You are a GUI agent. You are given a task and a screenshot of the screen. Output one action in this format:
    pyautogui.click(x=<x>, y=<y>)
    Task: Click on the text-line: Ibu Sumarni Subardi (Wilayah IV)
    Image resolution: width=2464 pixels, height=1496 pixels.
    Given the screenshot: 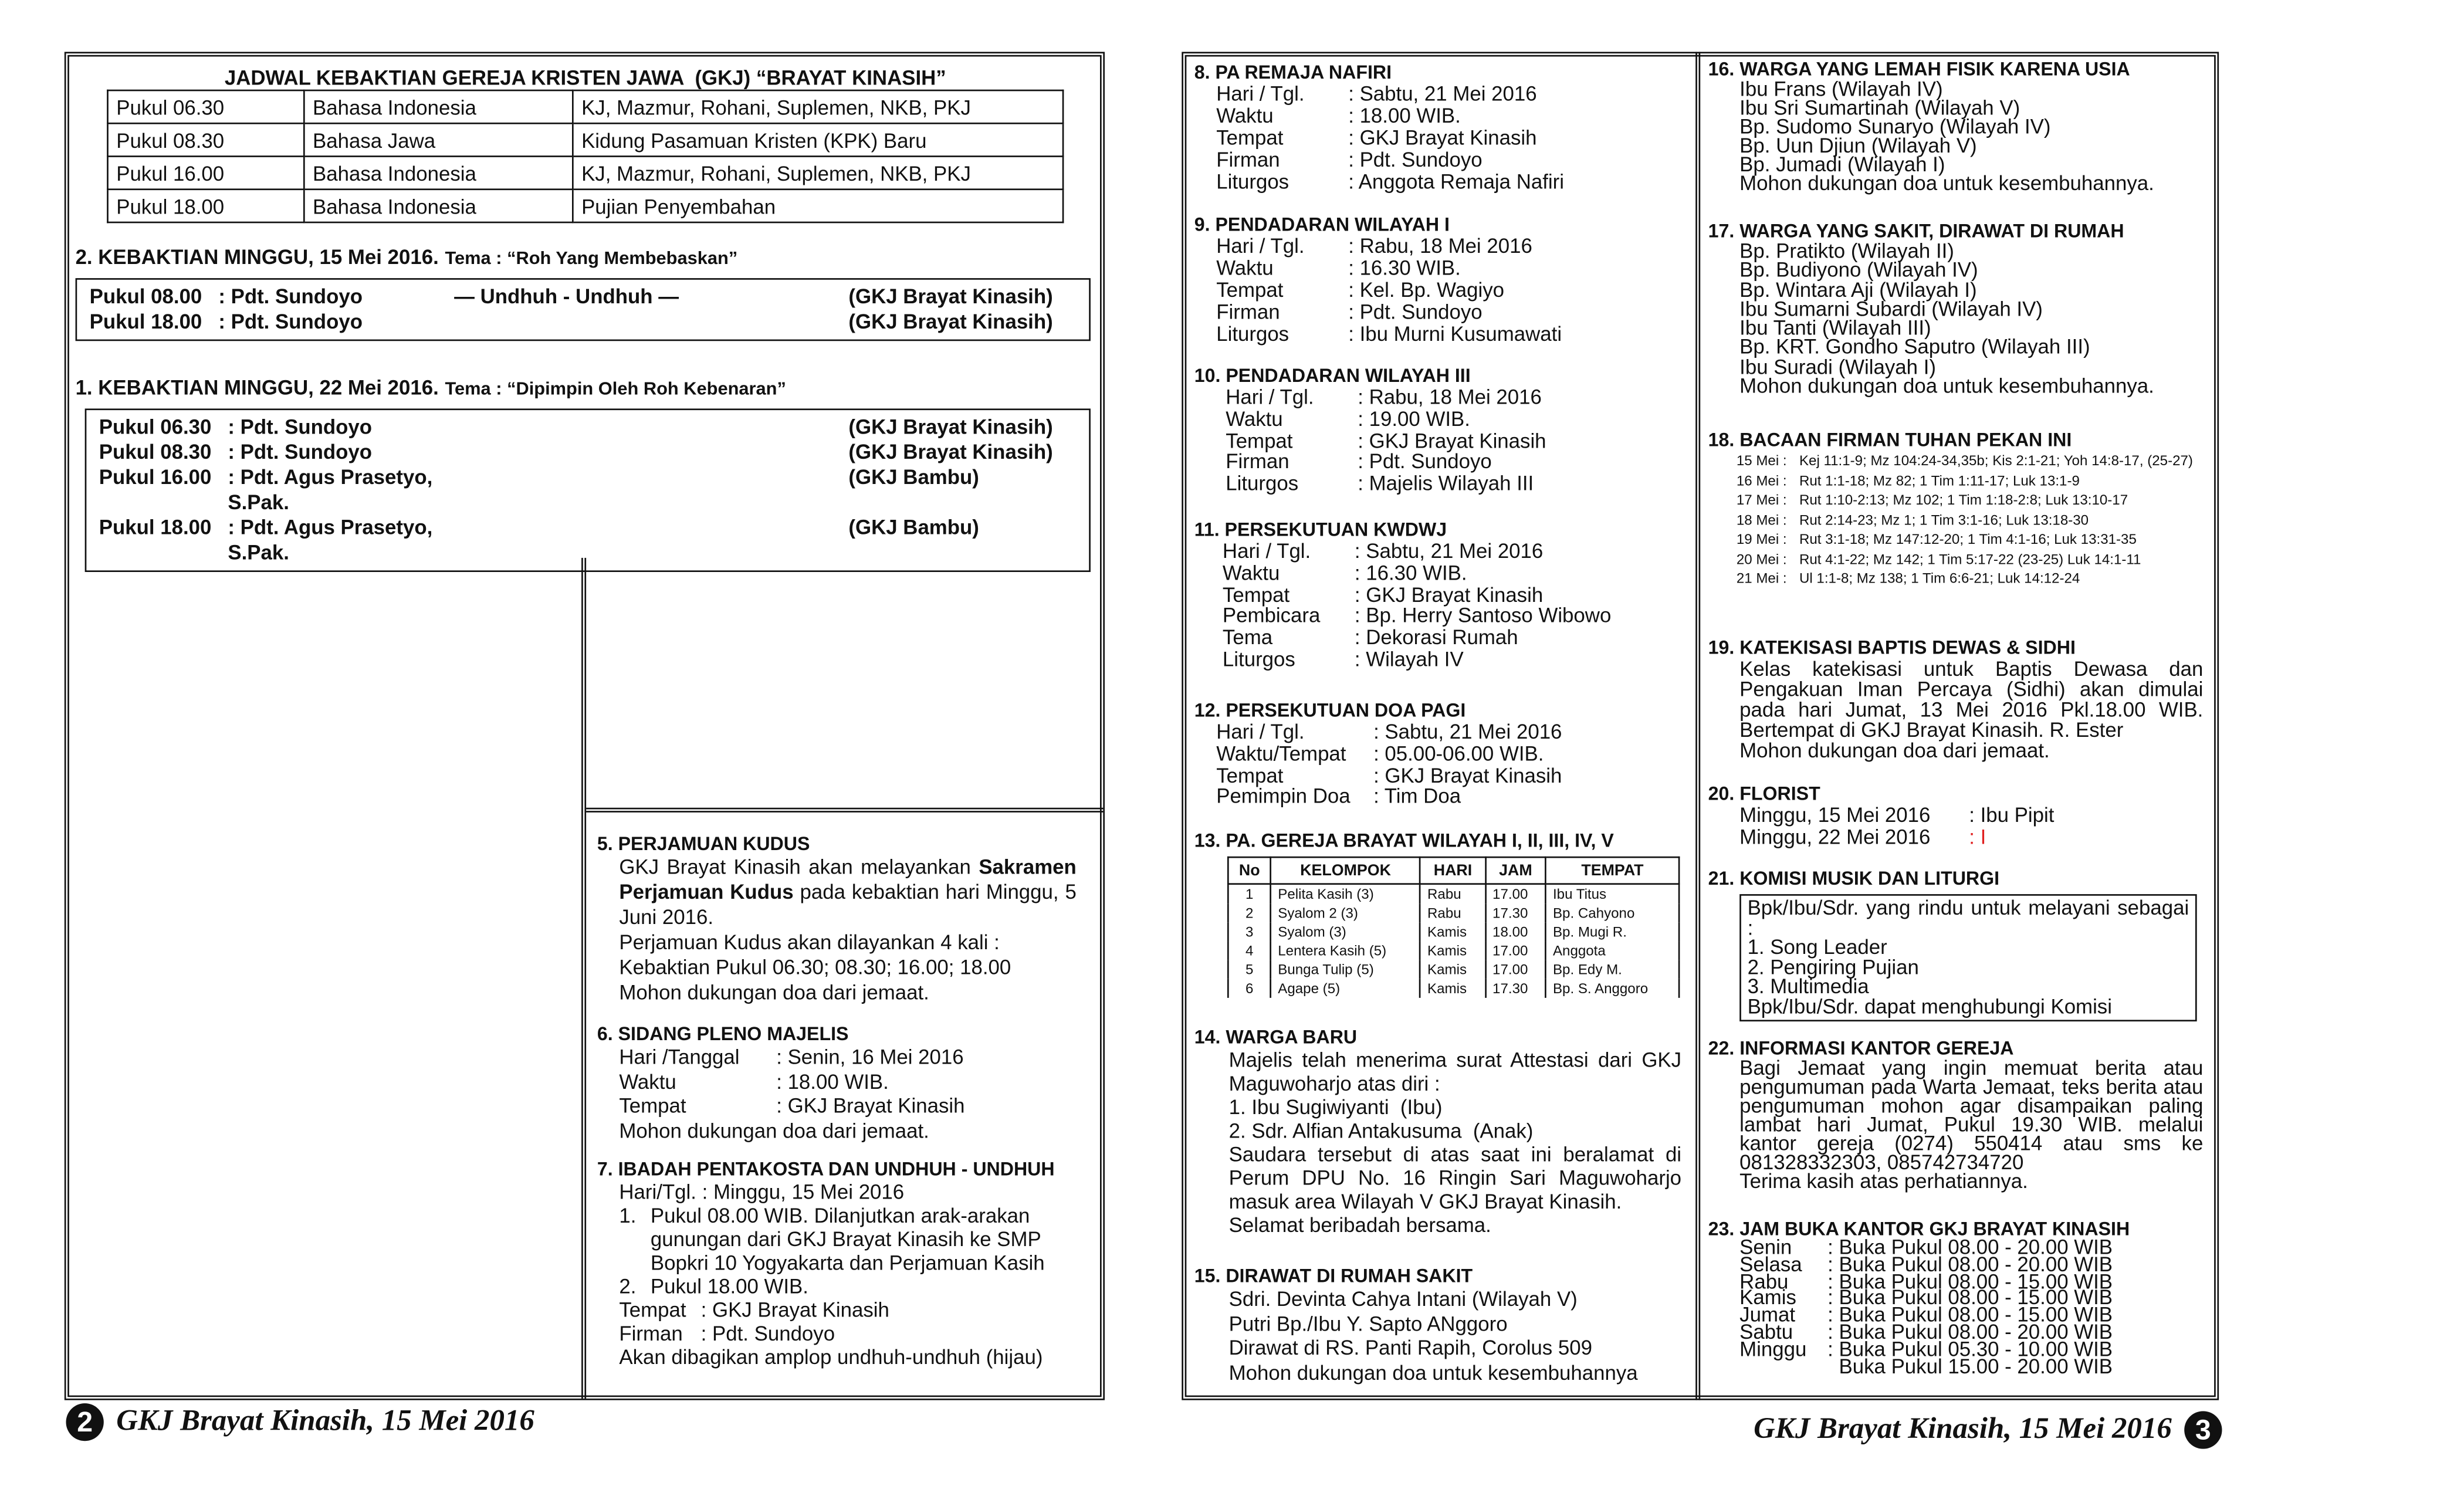 What is the action you would take?
    pyautogui.click(x=1891, y=308)
    